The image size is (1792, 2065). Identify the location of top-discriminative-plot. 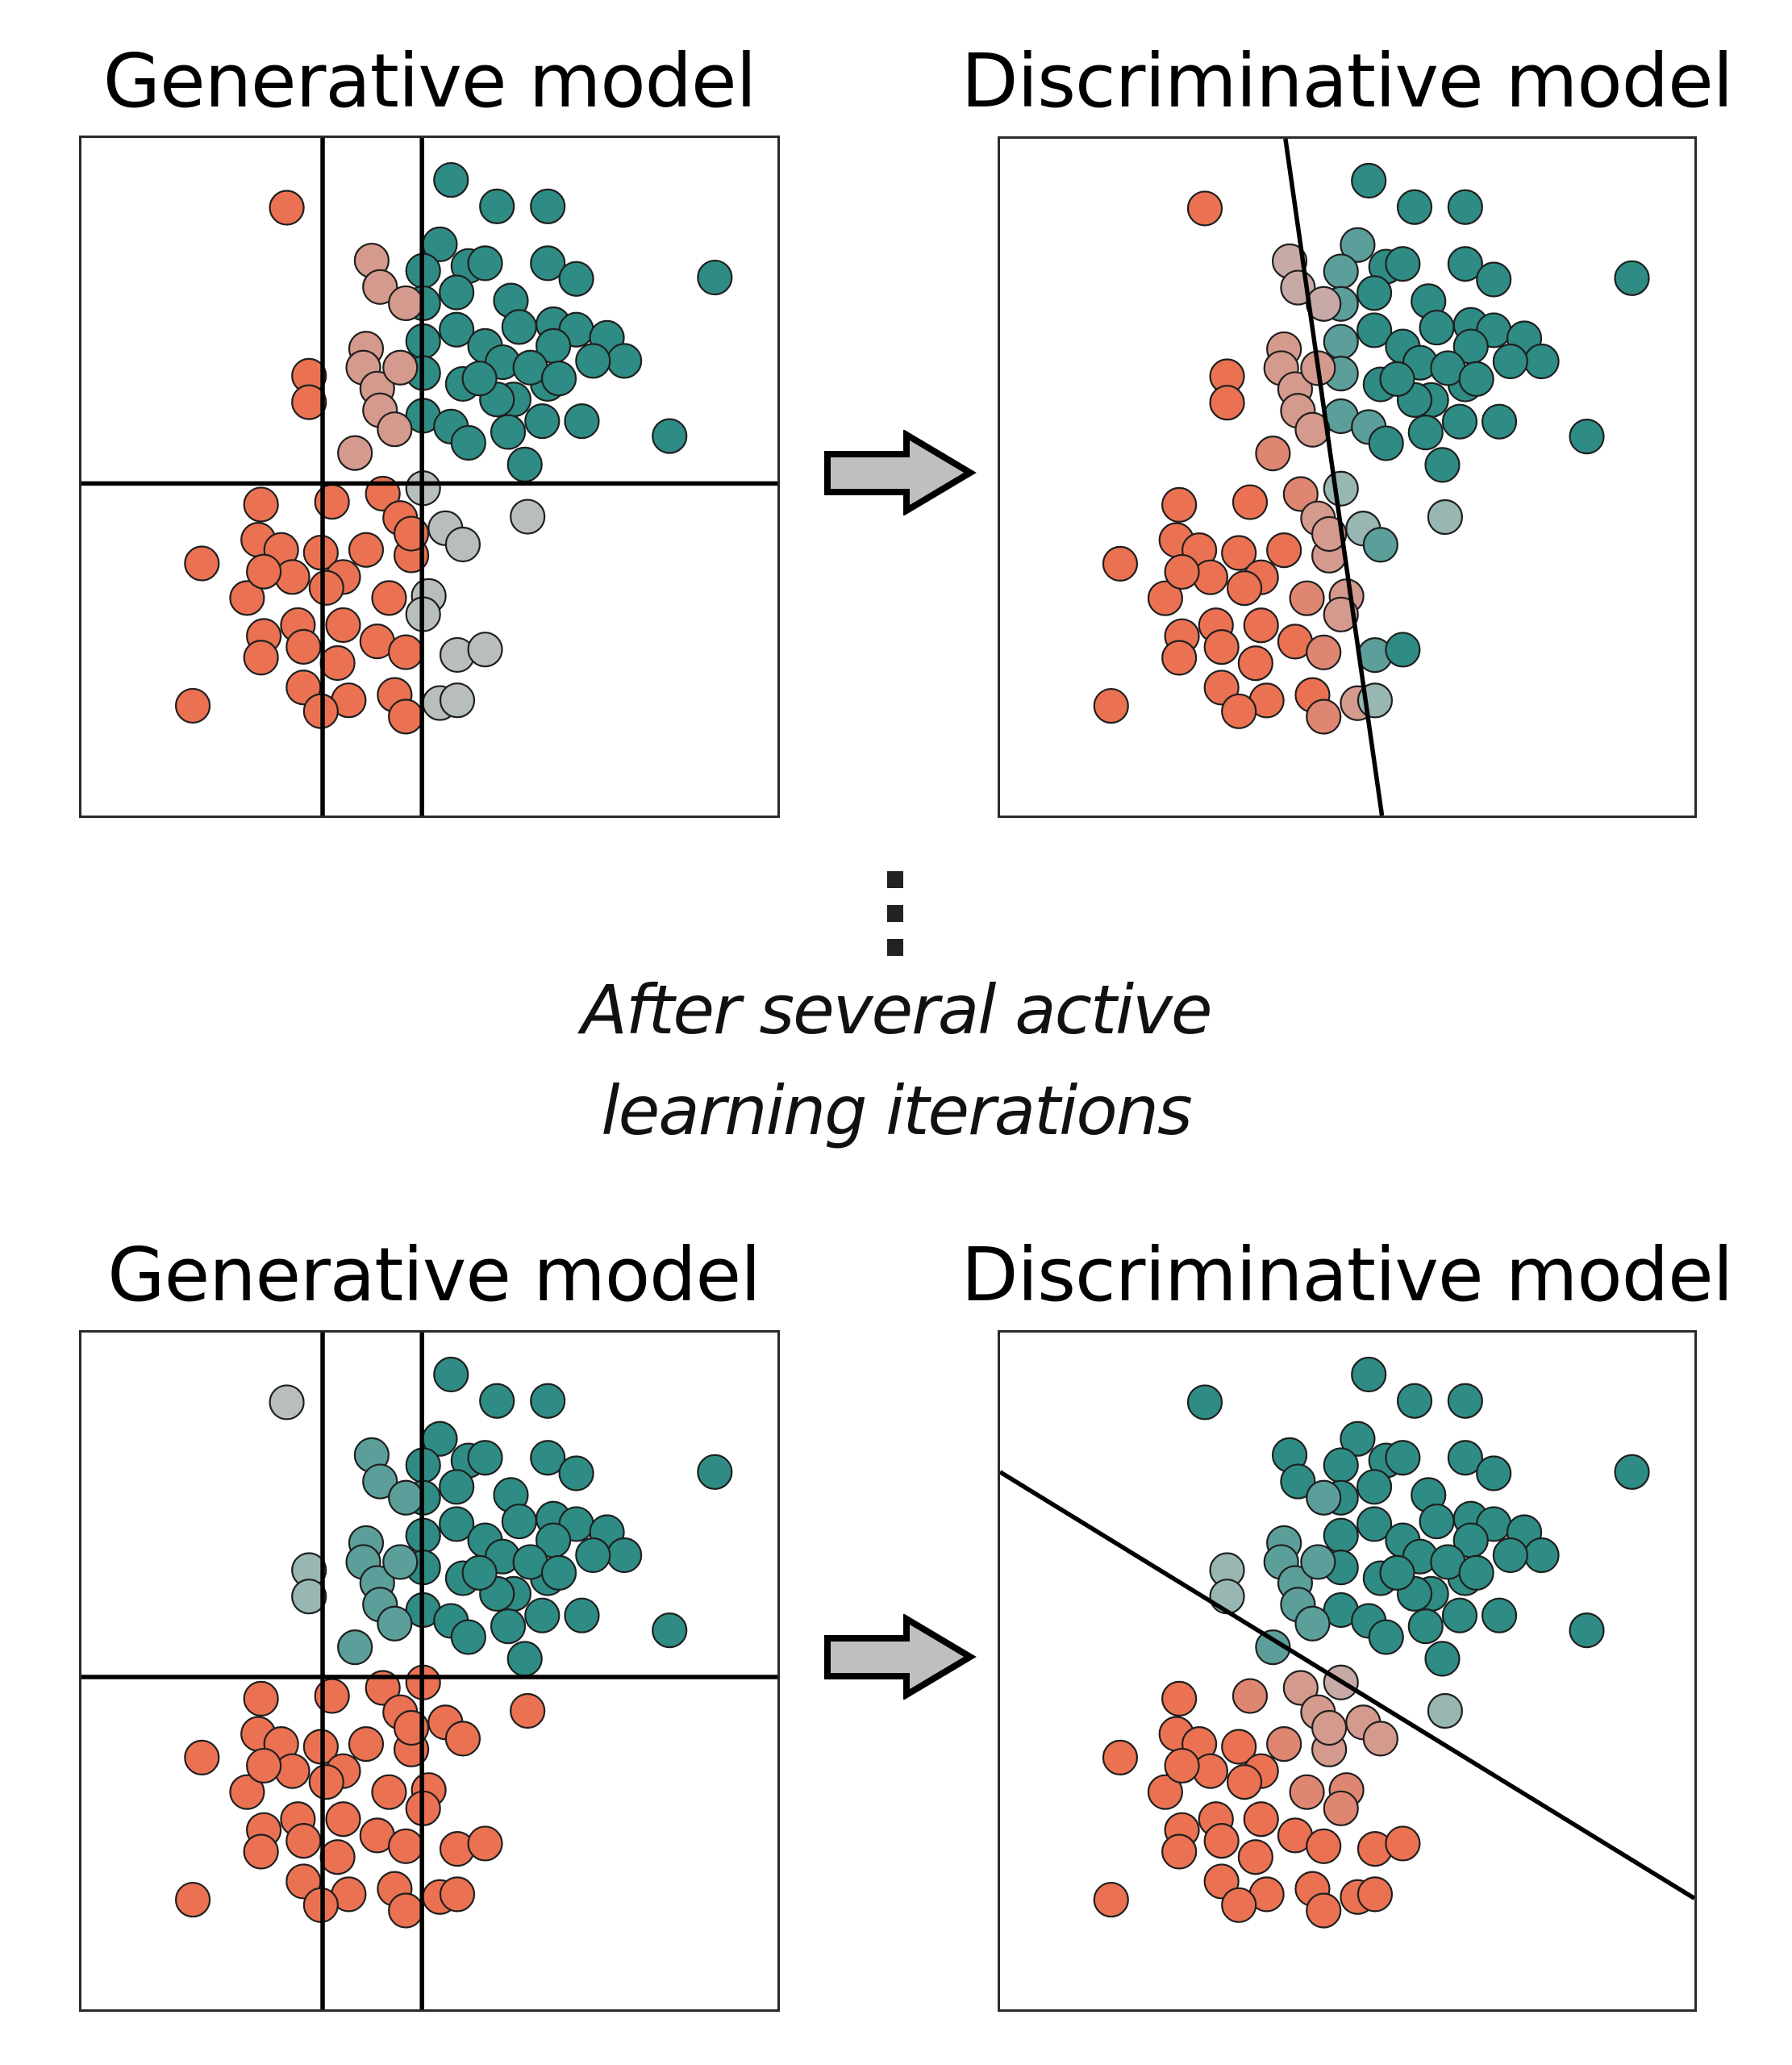
(1347, 477).